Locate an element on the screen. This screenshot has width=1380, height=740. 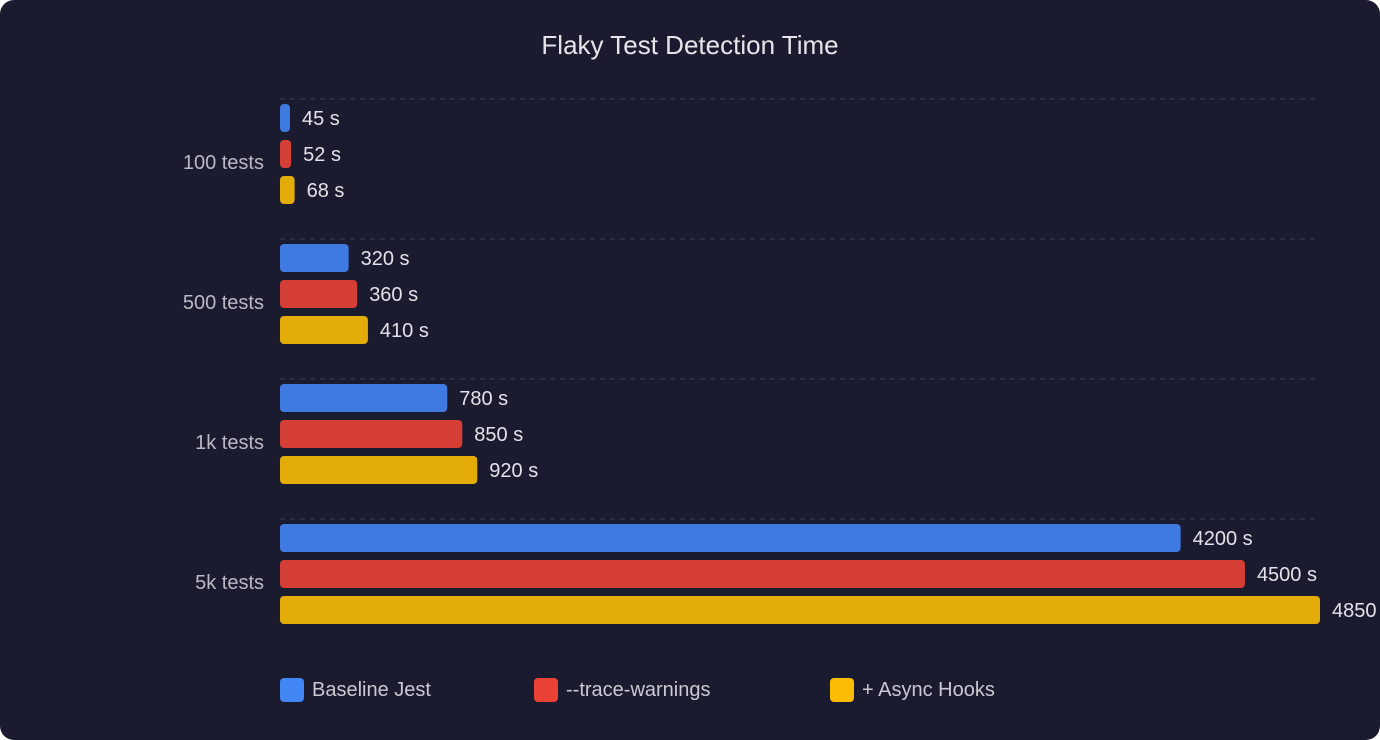
data-label: 320 s is located at coordinates (385, 259).